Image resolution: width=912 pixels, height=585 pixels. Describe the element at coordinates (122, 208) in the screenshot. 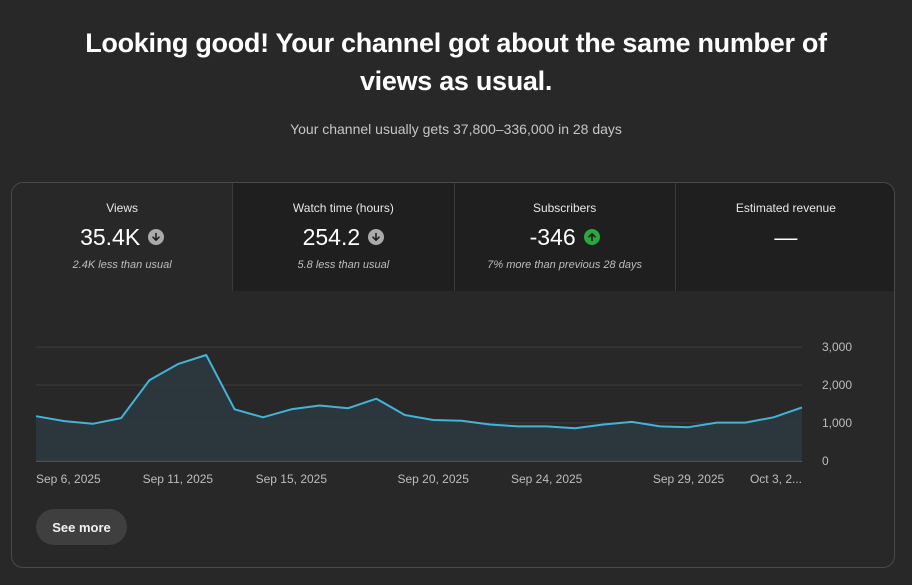

I see `tab-label: Views` at that location.